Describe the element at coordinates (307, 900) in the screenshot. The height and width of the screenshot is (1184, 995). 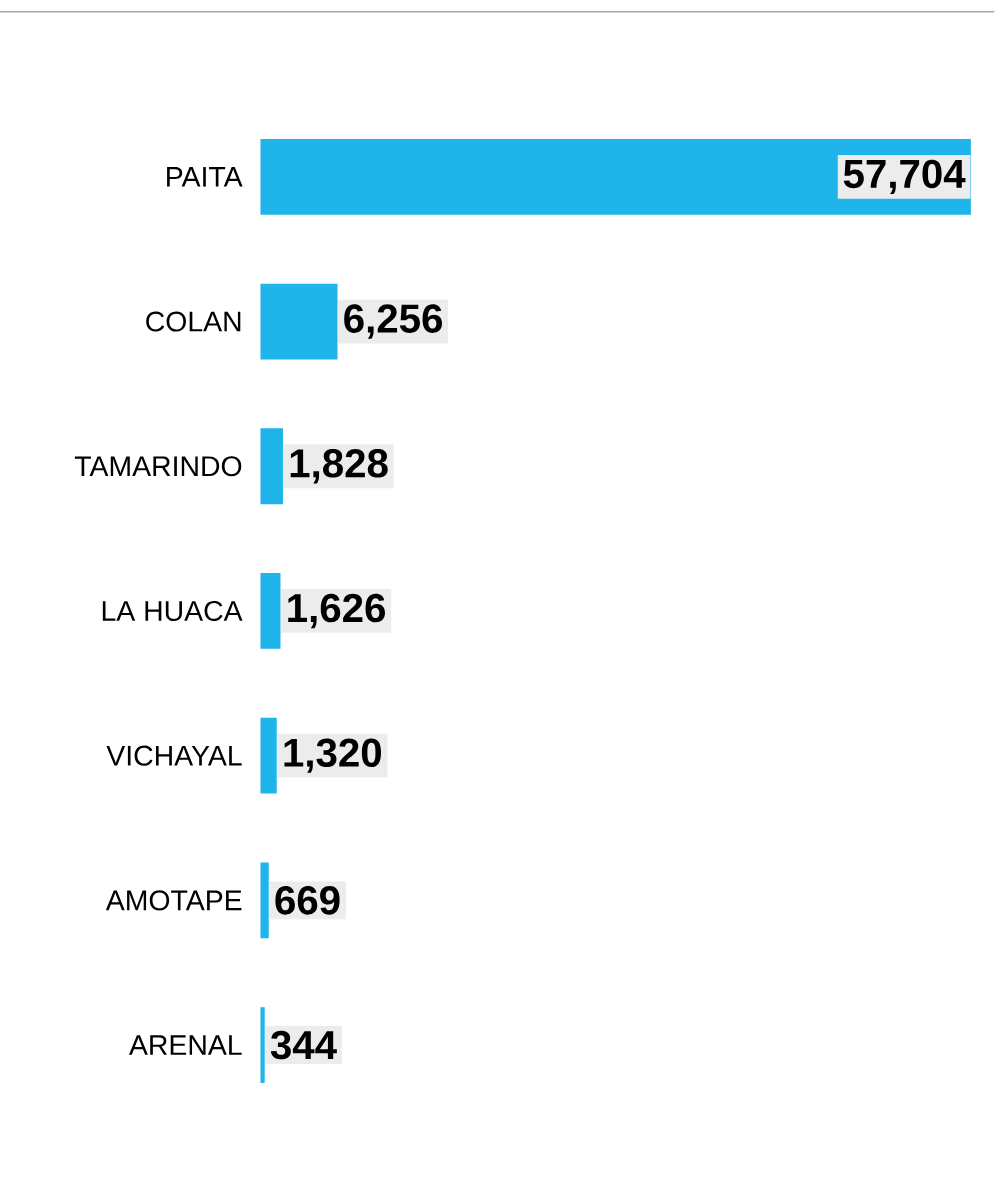
I see `data-label: 669` at that location.